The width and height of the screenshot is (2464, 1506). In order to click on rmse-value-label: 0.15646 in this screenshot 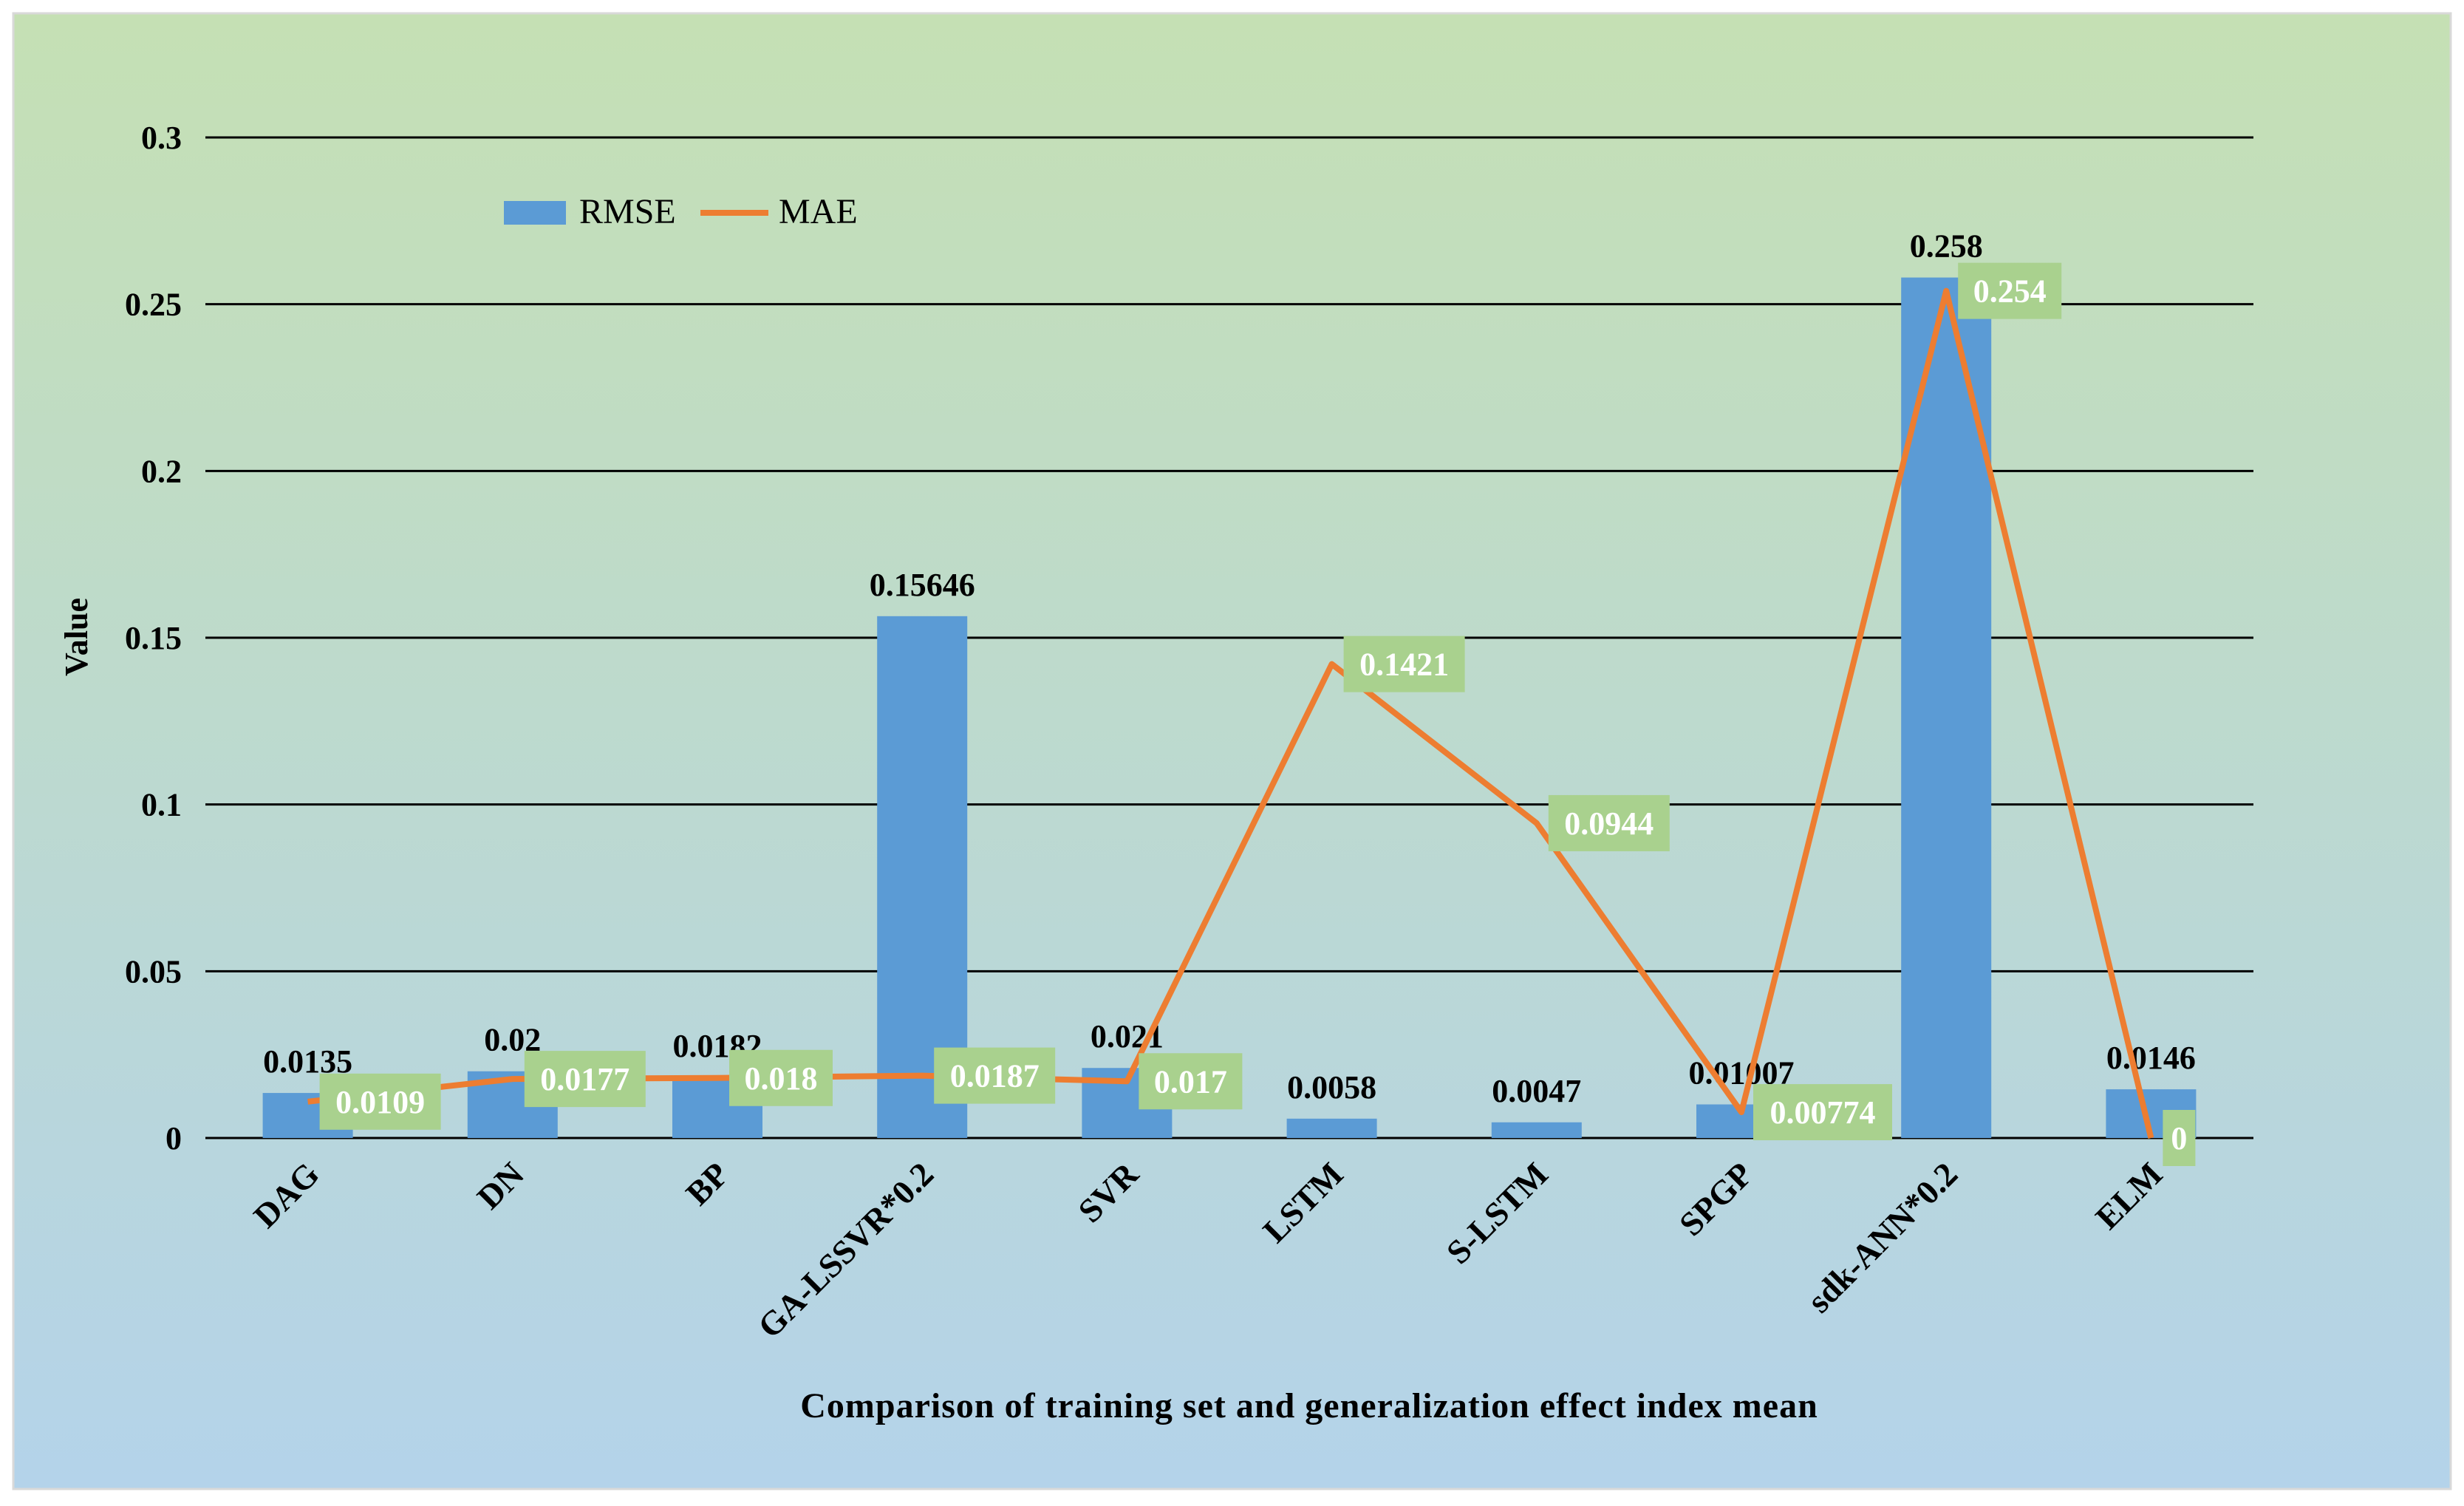, I will do `click(923, 585)`.